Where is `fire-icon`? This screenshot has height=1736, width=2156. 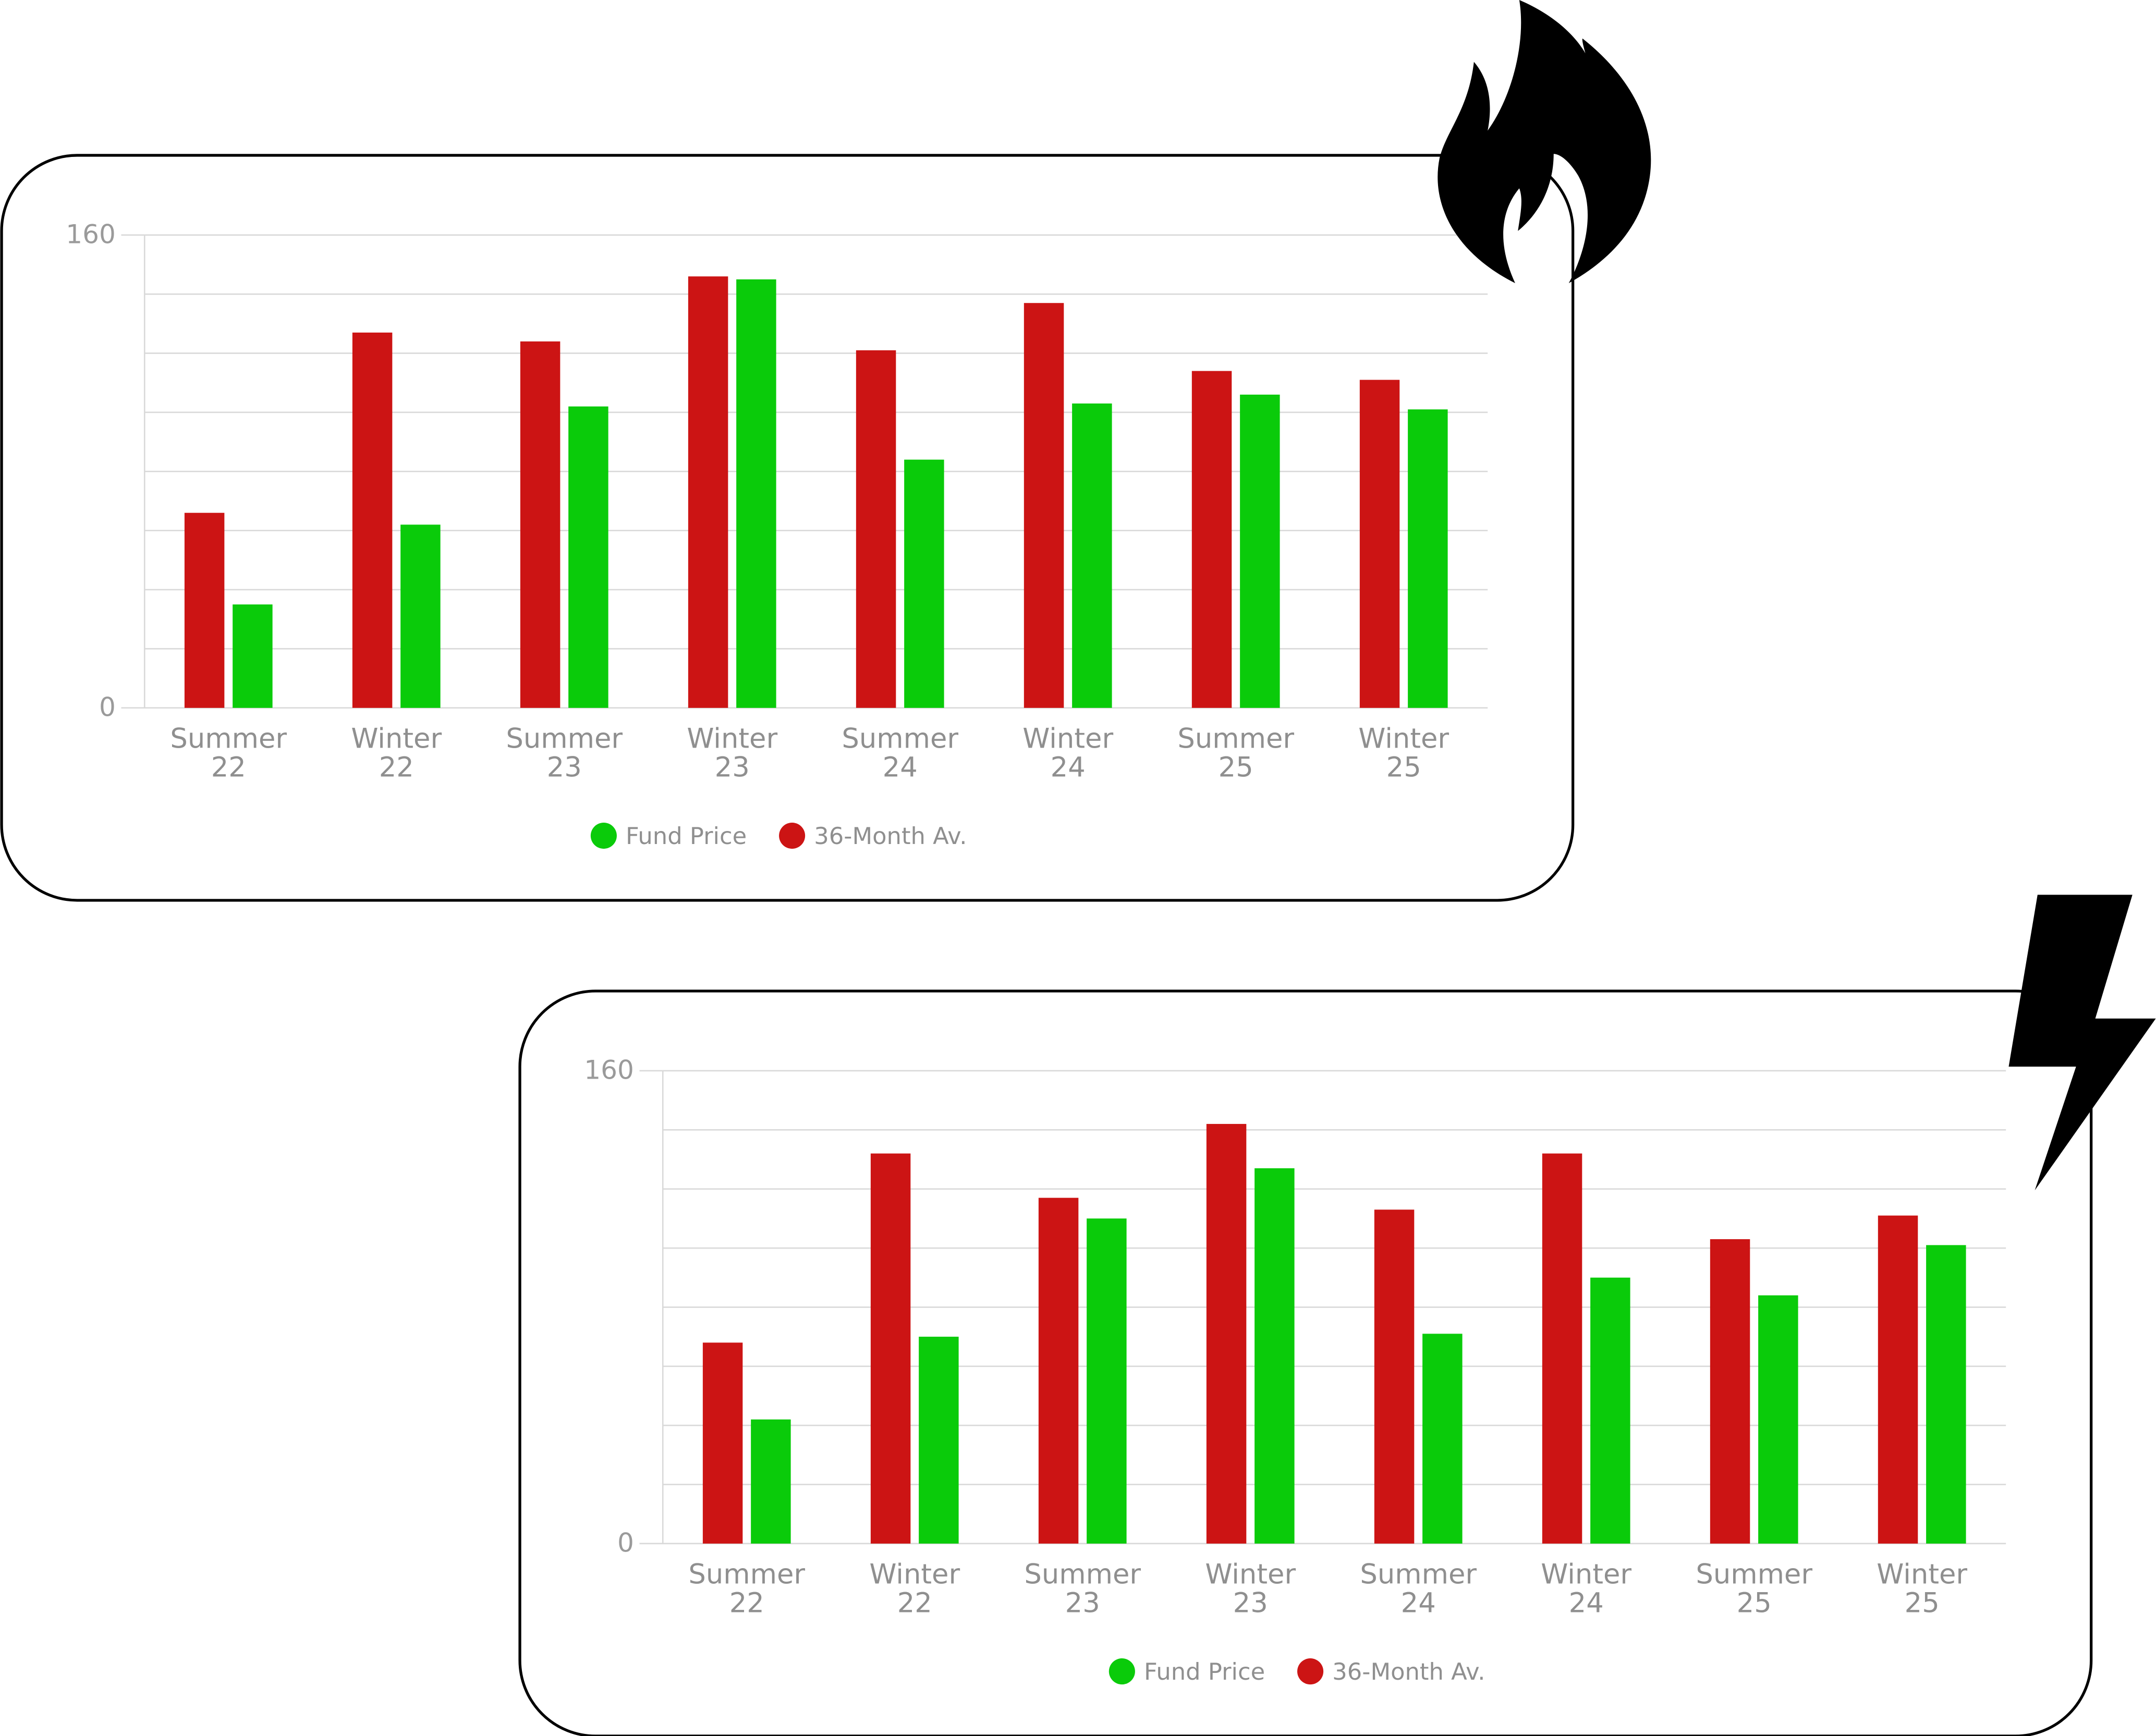
fire-icon is located at coordinates (1544, 142).